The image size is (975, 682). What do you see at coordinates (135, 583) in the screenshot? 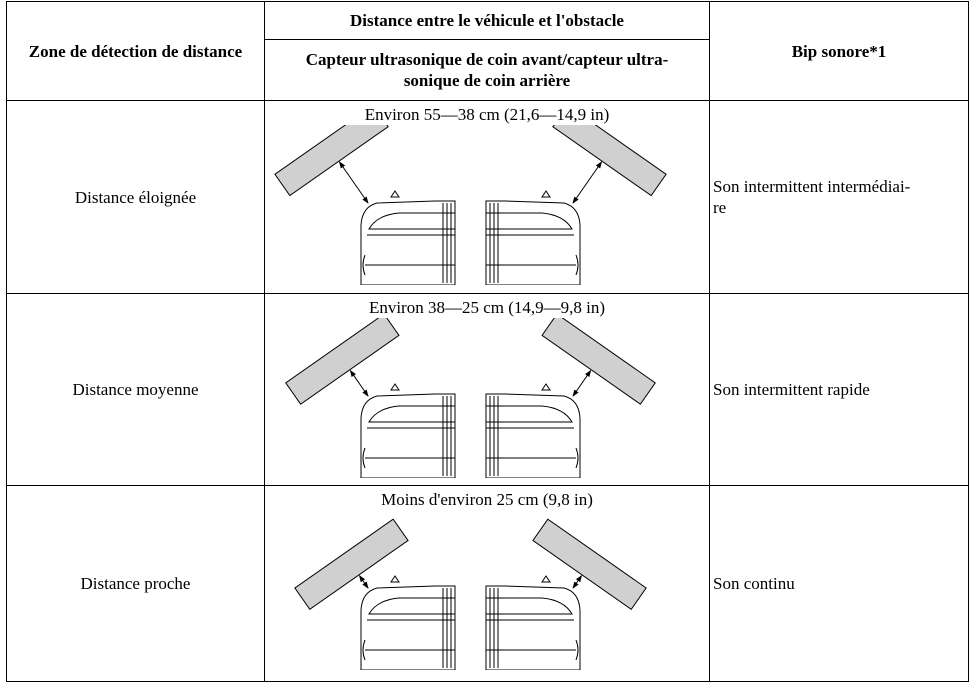
I see `zone: Distance proche` at bounding box center [135, 583].